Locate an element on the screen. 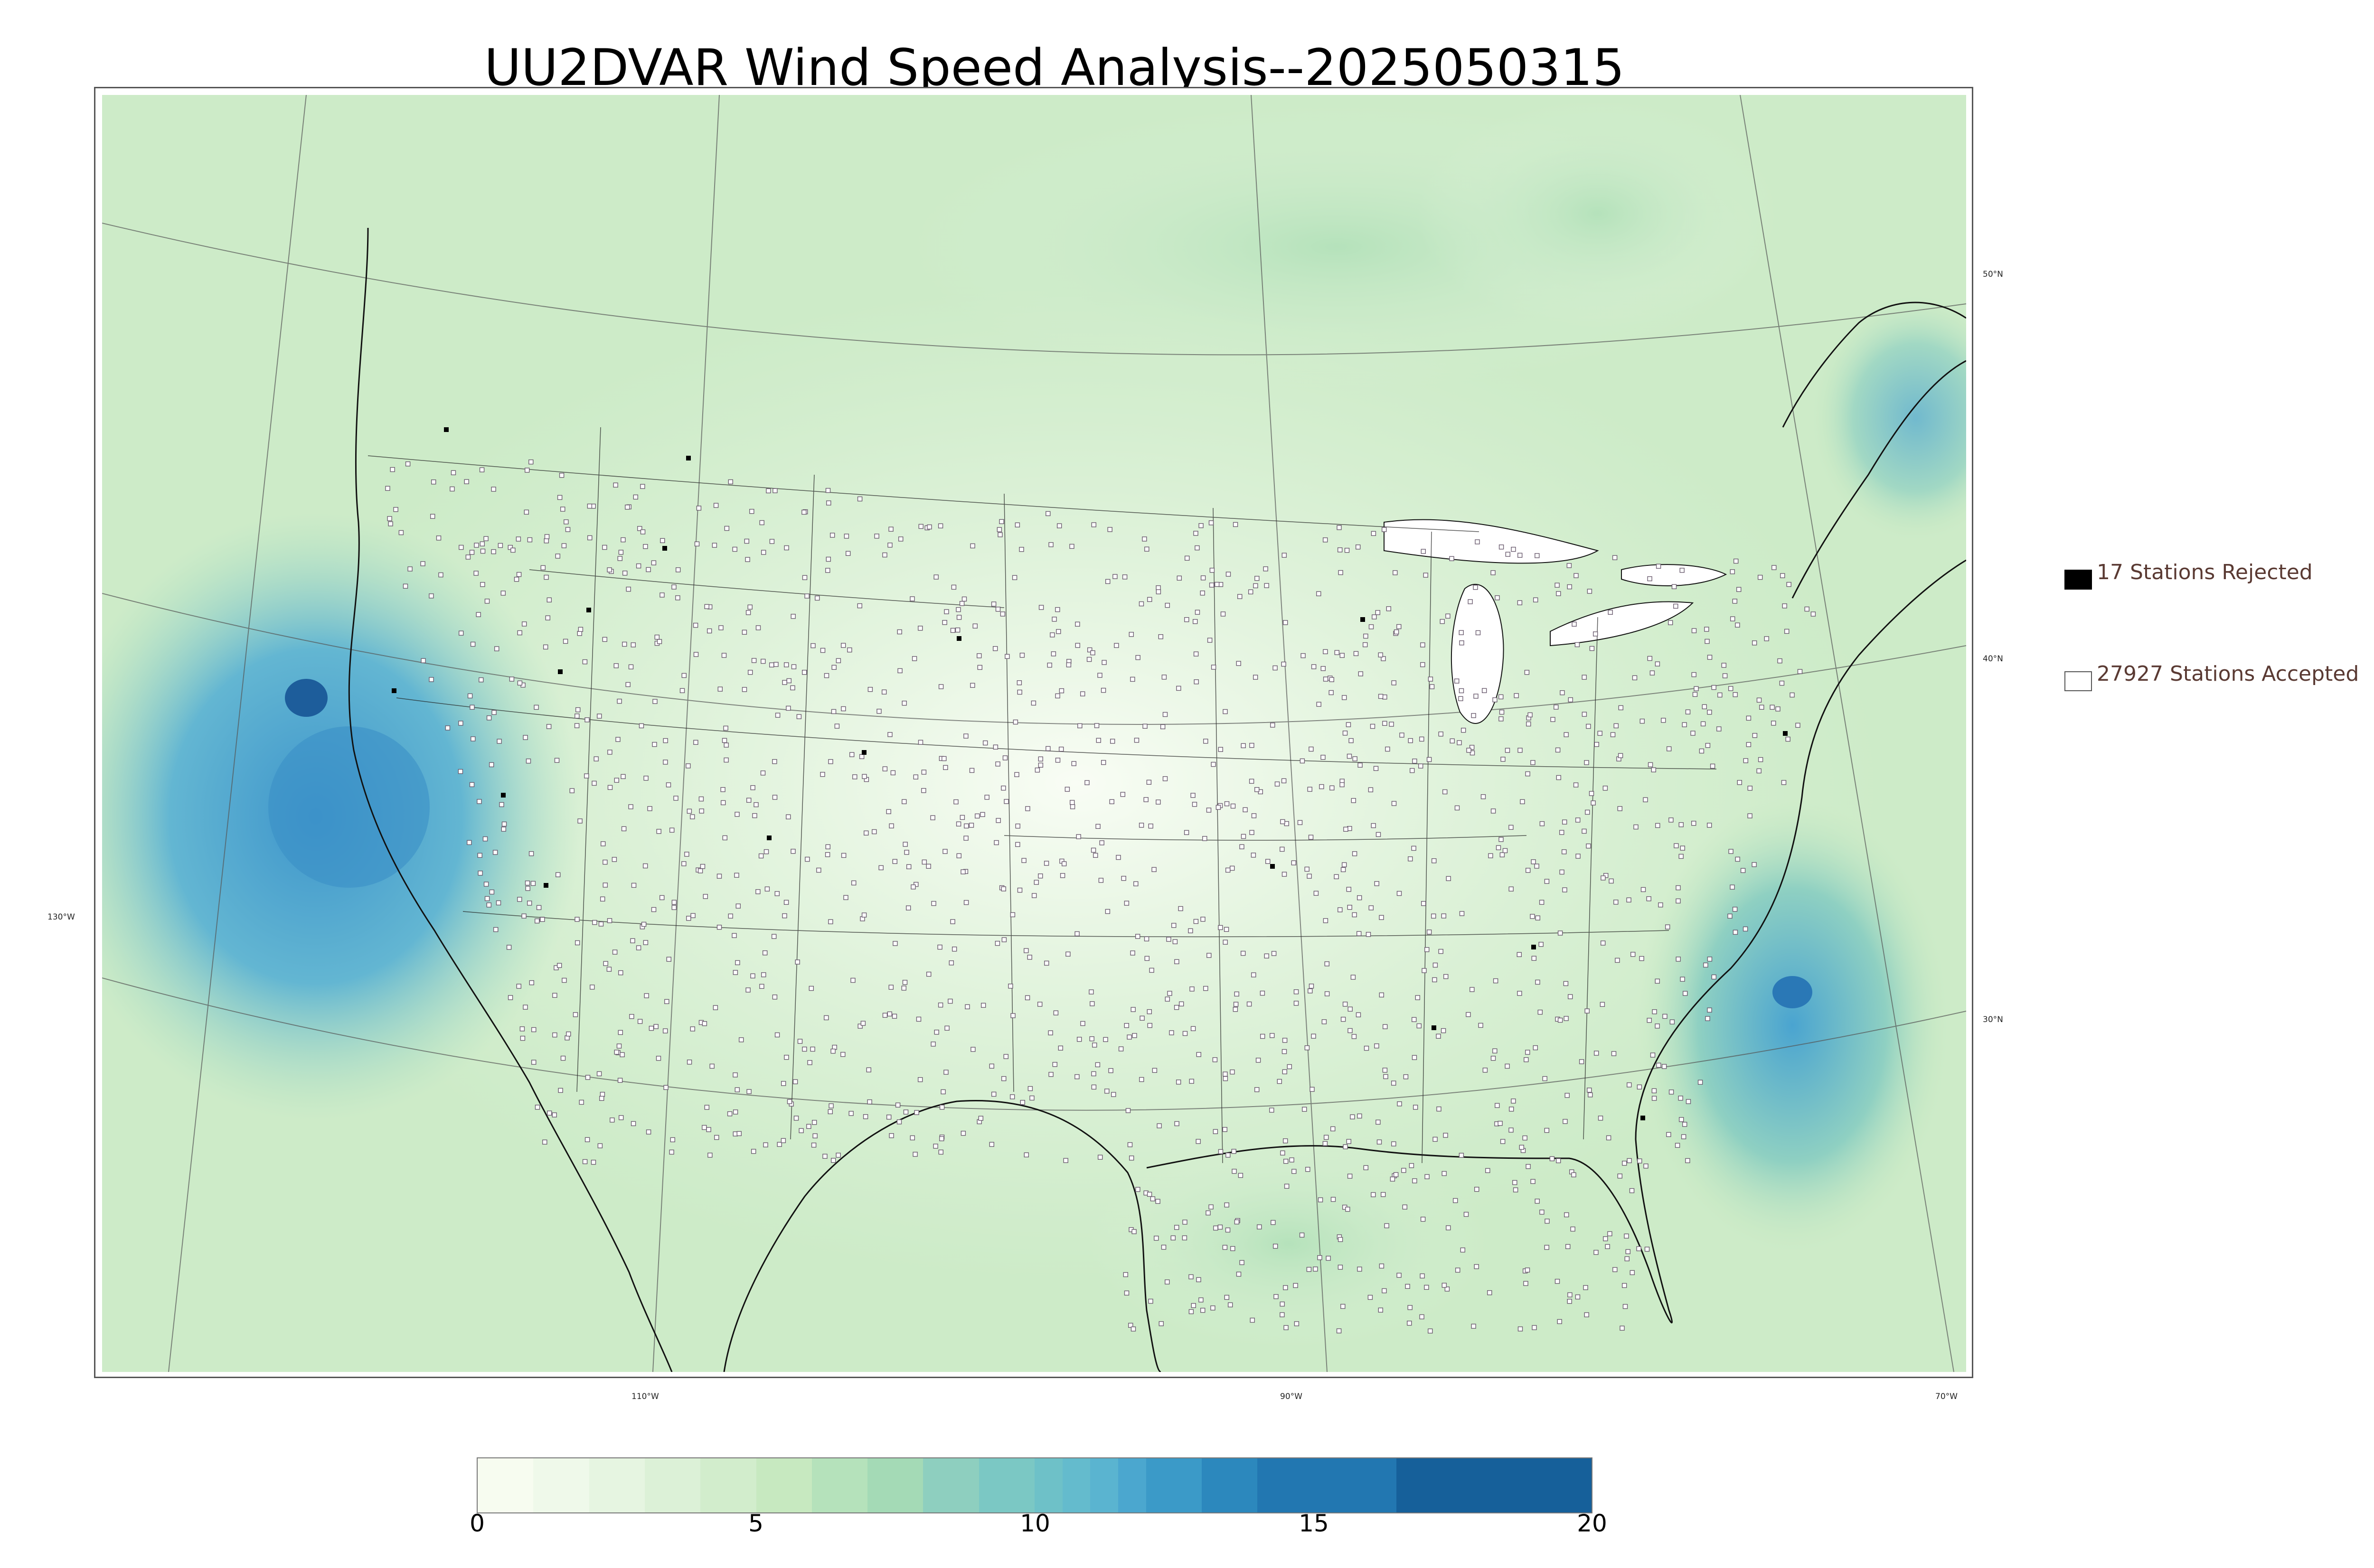 This screenshot has height=1568, width=2374. rejected-station-marker is located at coordinates (546, 886).